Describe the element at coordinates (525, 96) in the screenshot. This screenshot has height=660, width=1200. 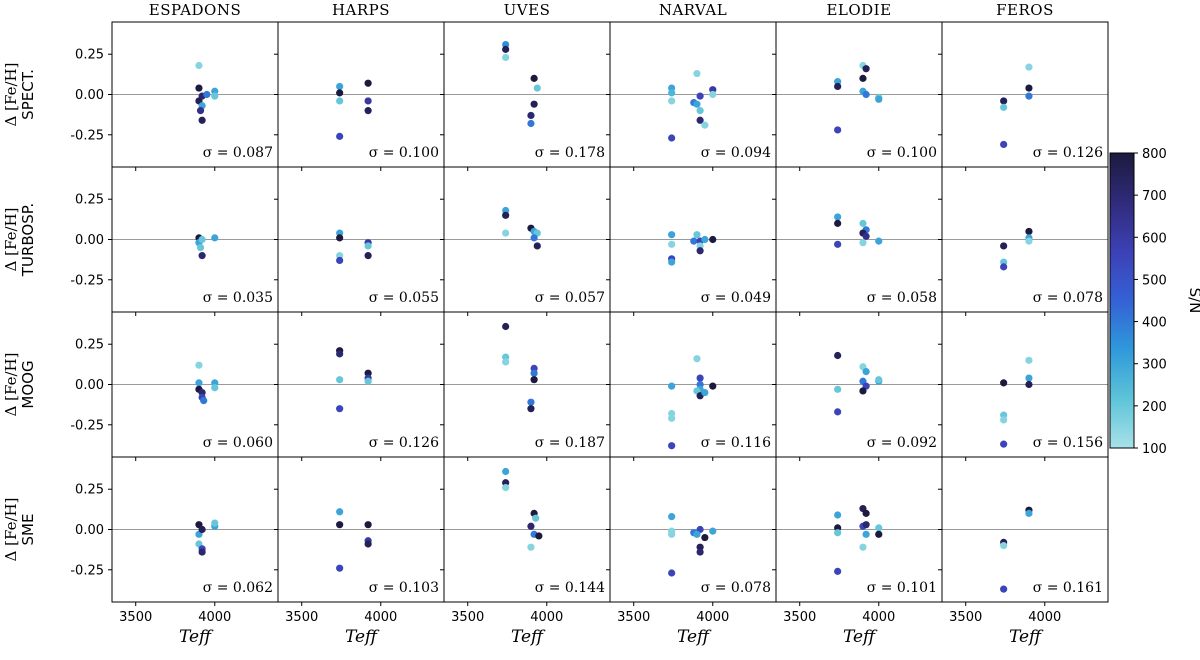
I see `panel-spect-uves: σ = 0.178` at that location.